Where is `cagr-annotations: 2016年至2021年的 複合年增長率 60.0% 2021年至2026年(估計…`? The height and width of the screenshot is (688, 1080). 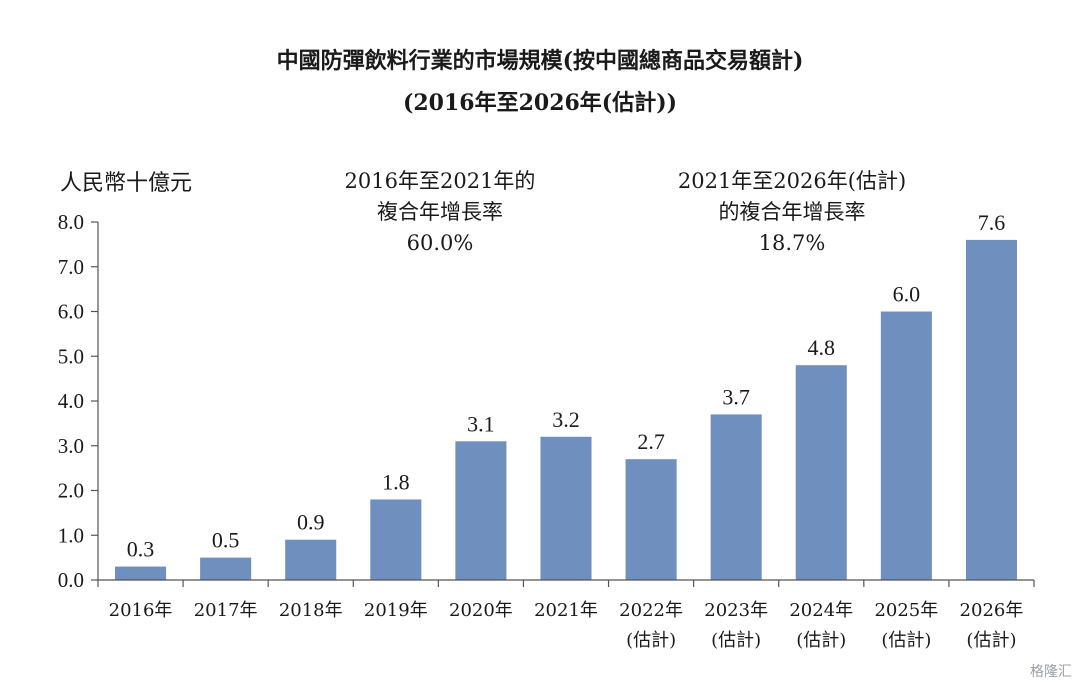
cagr-annotations: 2016年至2021年的 複合年增長率 60.0% 2021年至2026年(估計… is located at coordinates (626, 212).